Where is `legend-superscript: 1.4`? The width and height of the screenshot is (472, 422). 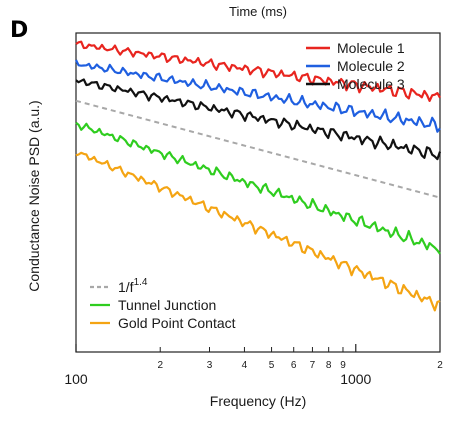
legend-superscript: 1.4 is located at coordinates (141, 282).